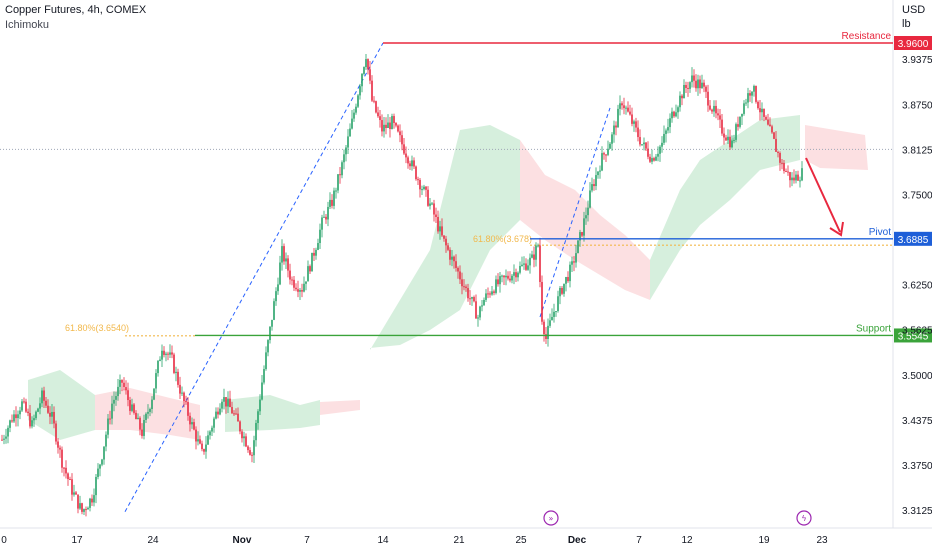  What do you see at coordinates (27, 25) in the screenshot?
I see `indicator-label: Ichimoku` at bounding box center [27, 25].